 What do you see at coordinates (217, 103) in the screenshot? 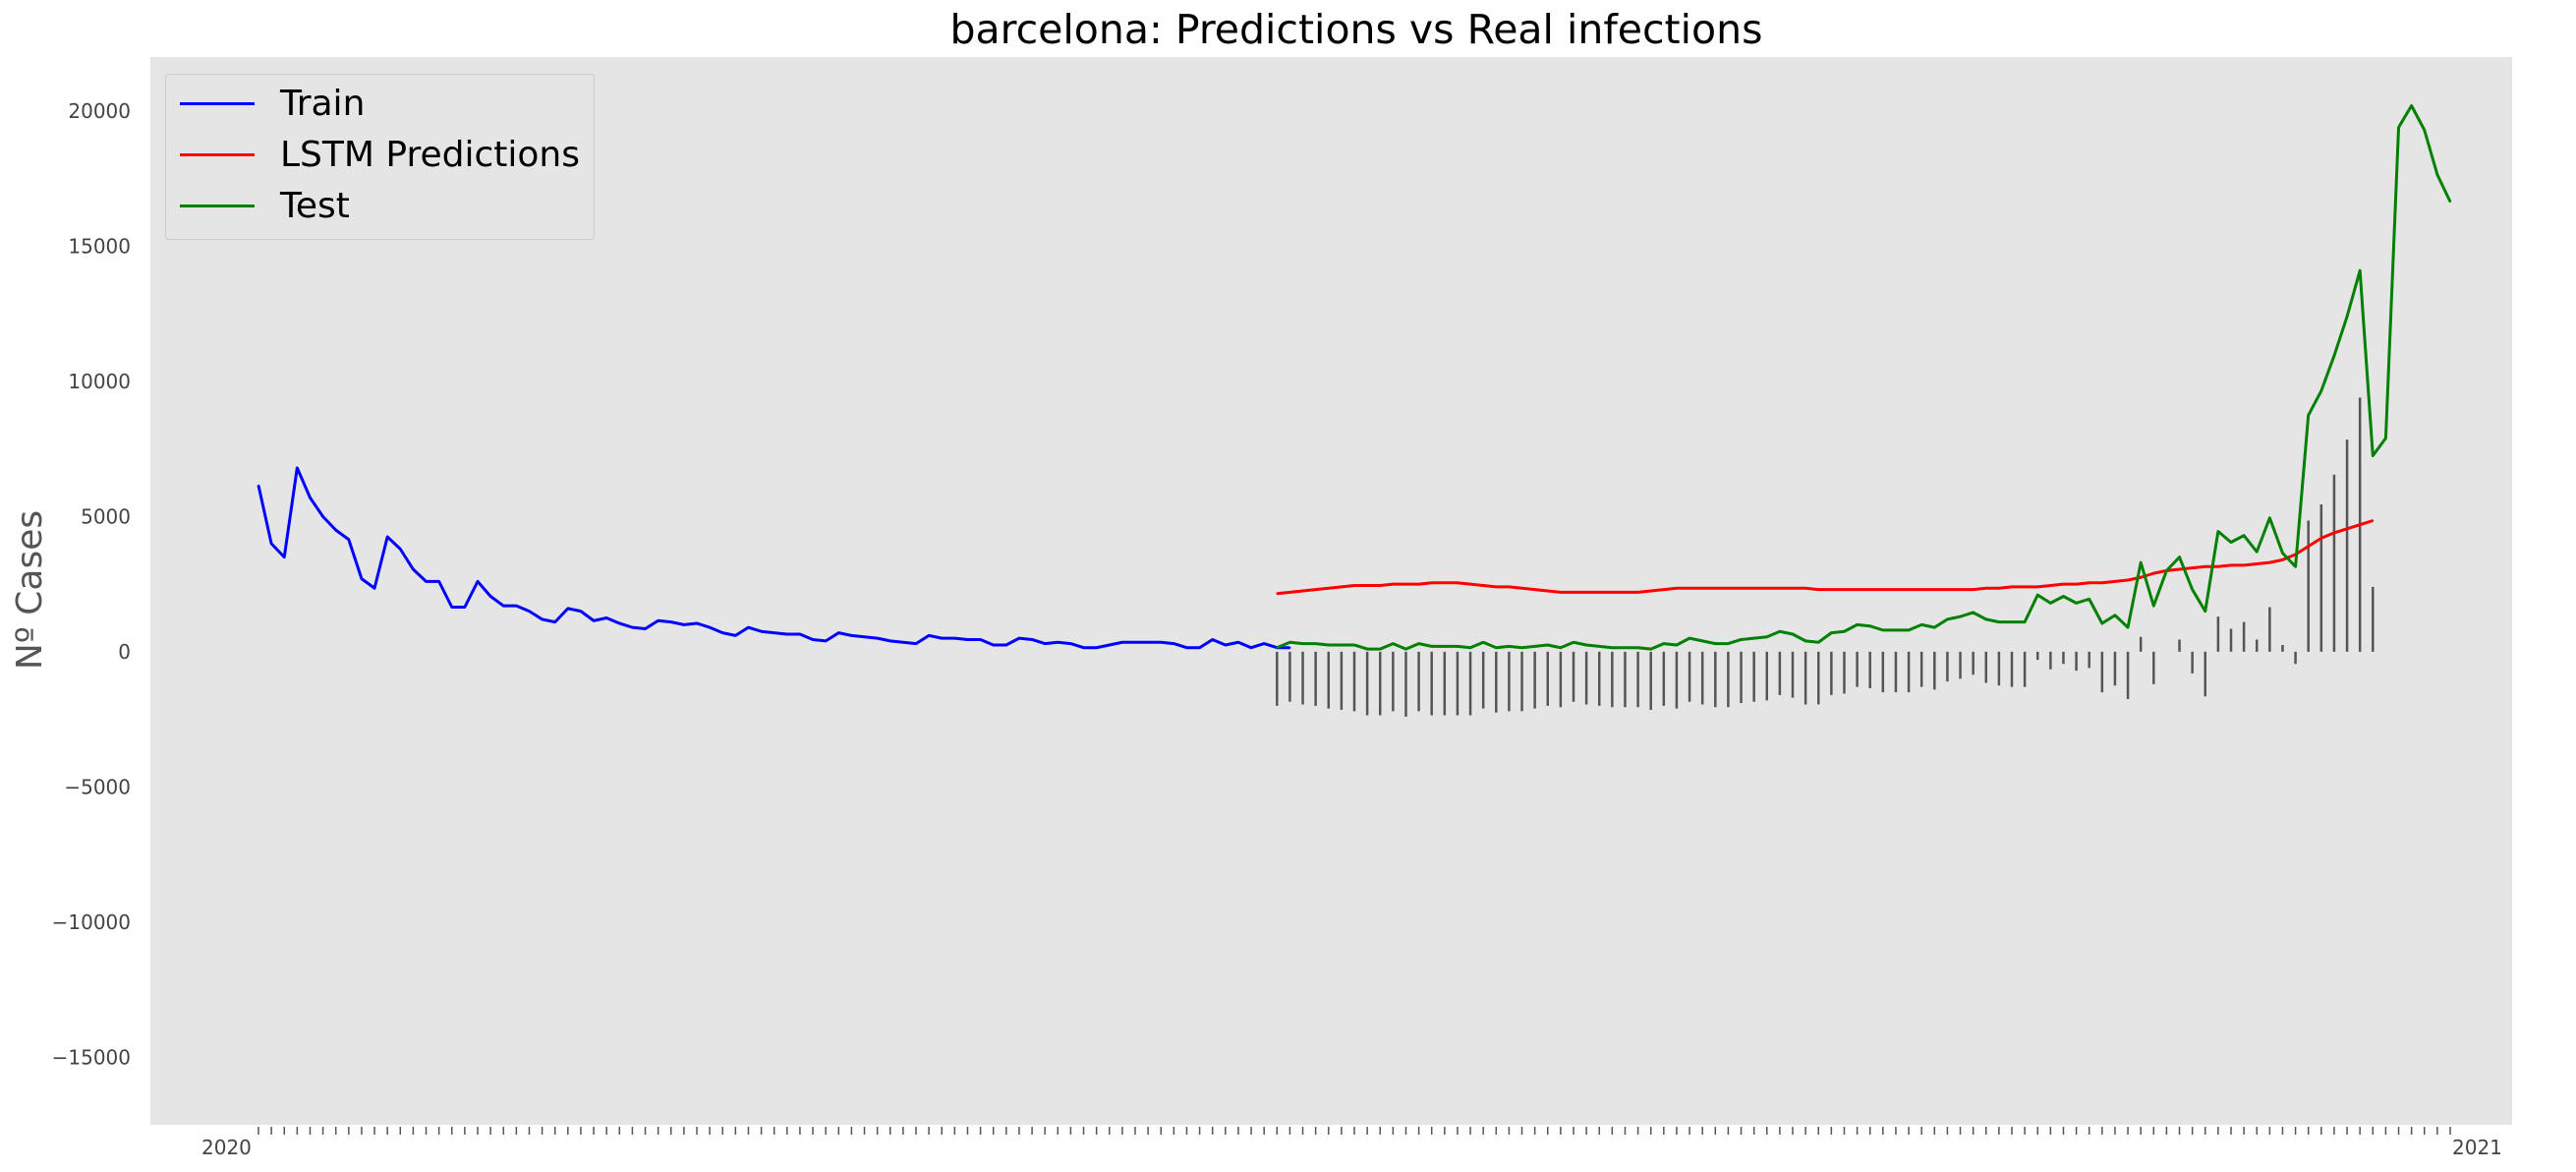
I see `legend-swatch-train` at bounding box center [217, 103].